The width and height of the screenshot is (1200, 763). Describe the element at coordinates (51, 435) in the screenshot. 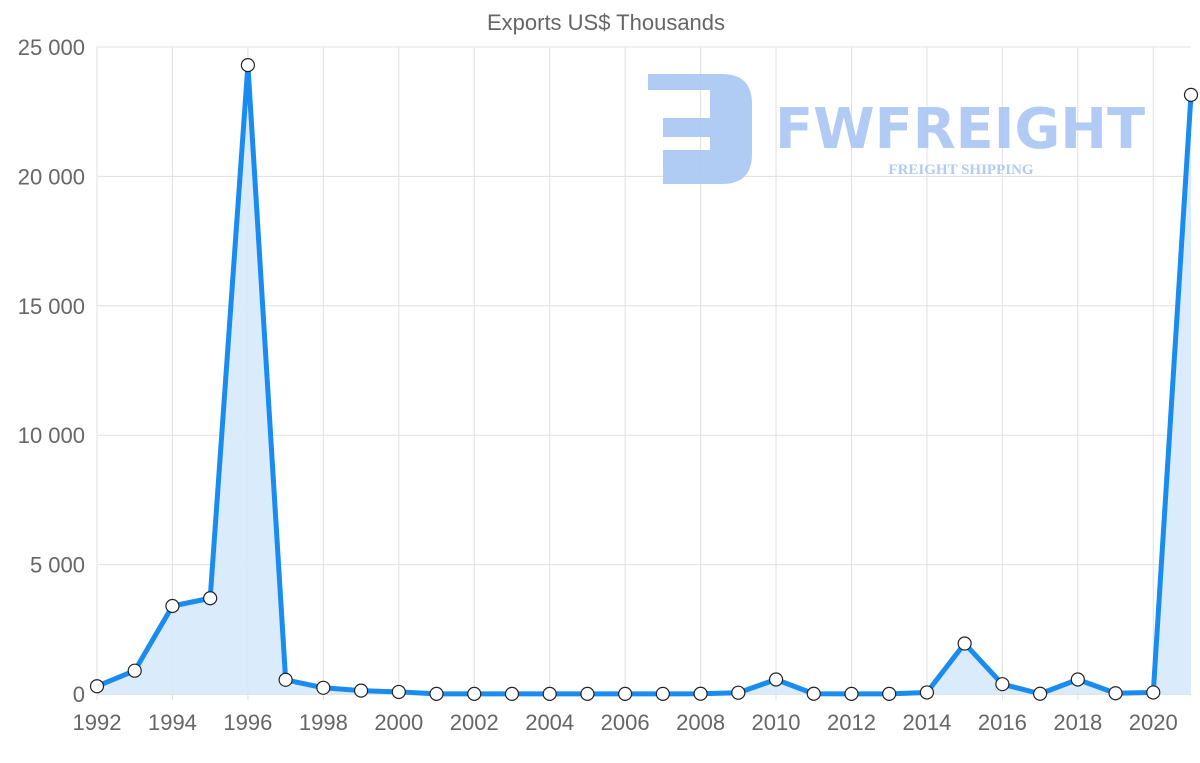

I see `y-tick-label: 10 000` at that location.